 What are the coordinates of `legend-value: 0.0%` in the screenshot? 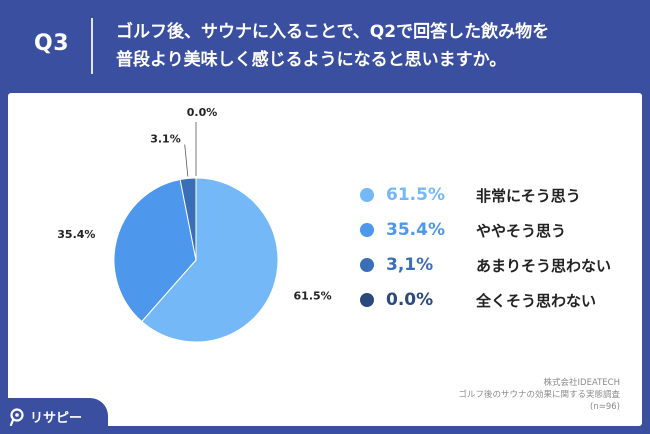 It's located at (410, 300).